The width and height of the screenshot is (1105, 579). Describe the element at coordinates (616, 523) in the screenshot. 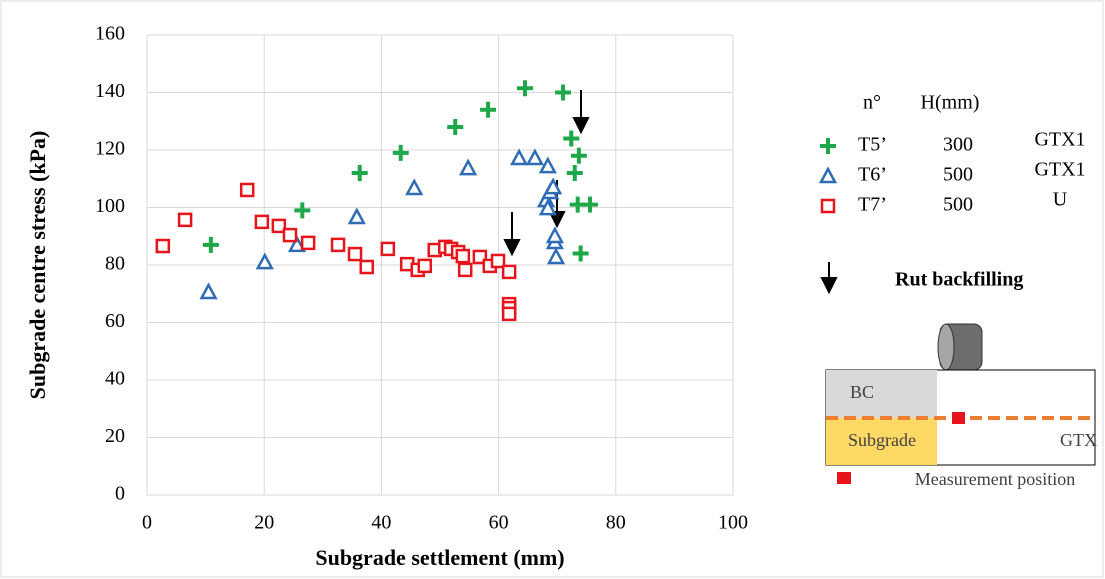

I see `x-tick-label: 80` at that location.